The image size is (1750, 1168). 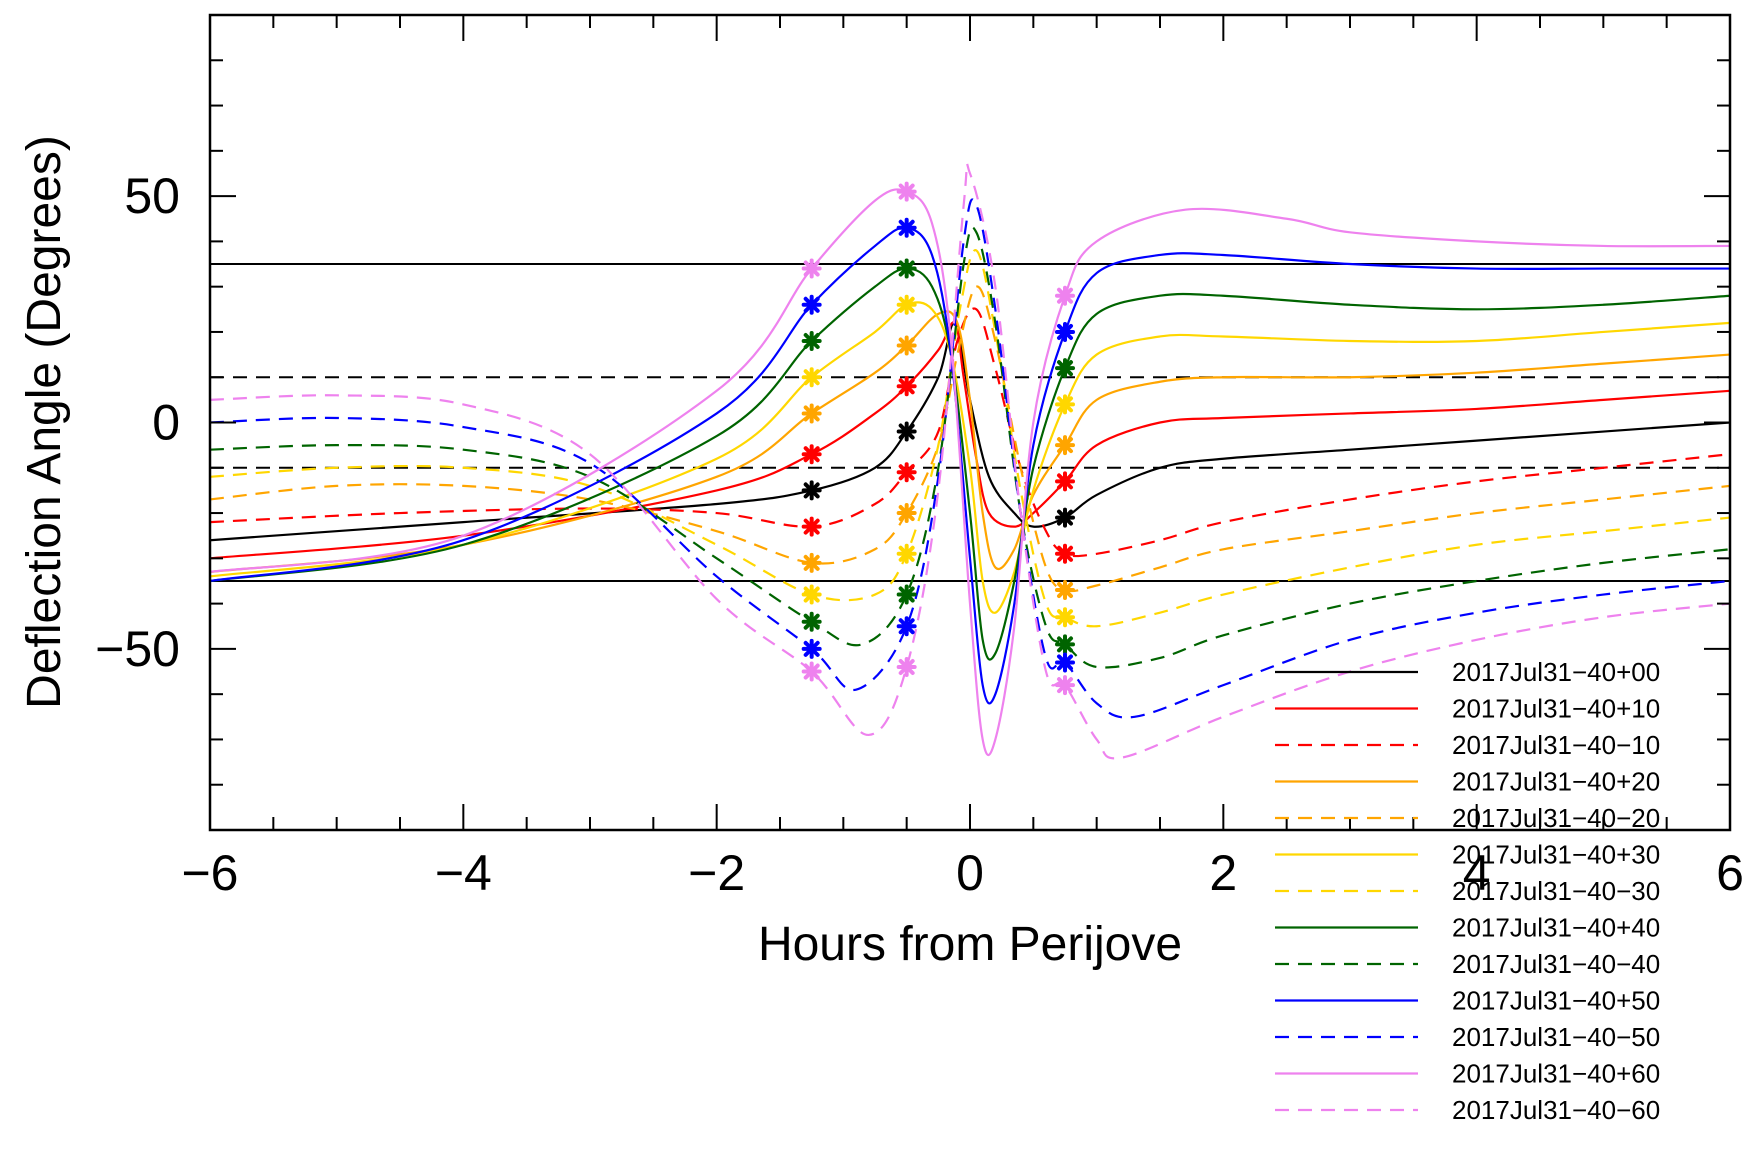 What do you see at coordinates (1556, 672) in the screenshot?
I see `legend-label: 2017Jul31−40+00` at bounding box center [1556, 672].